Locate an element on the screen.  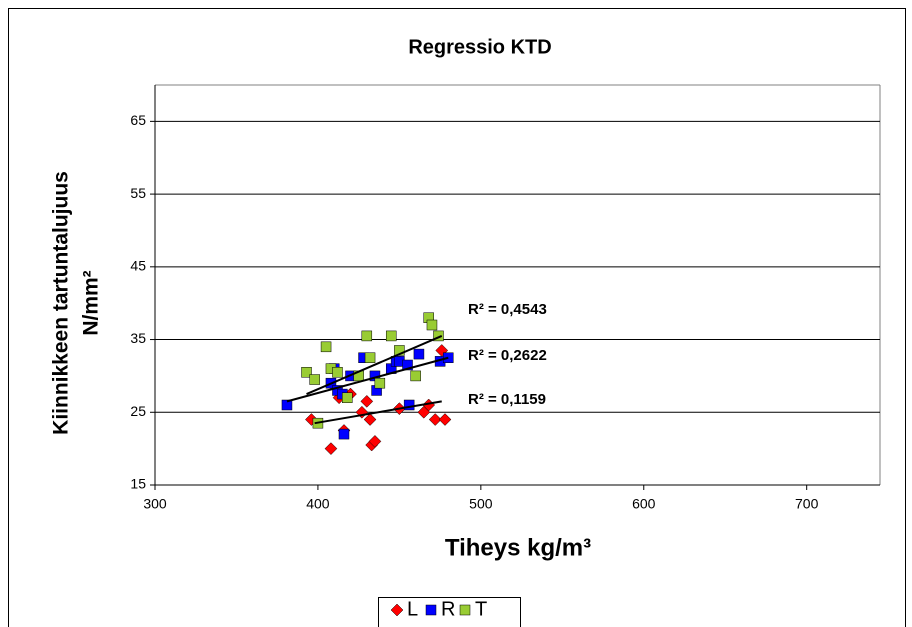
y-tick-label: 35 is located at coordinates (138, 338).